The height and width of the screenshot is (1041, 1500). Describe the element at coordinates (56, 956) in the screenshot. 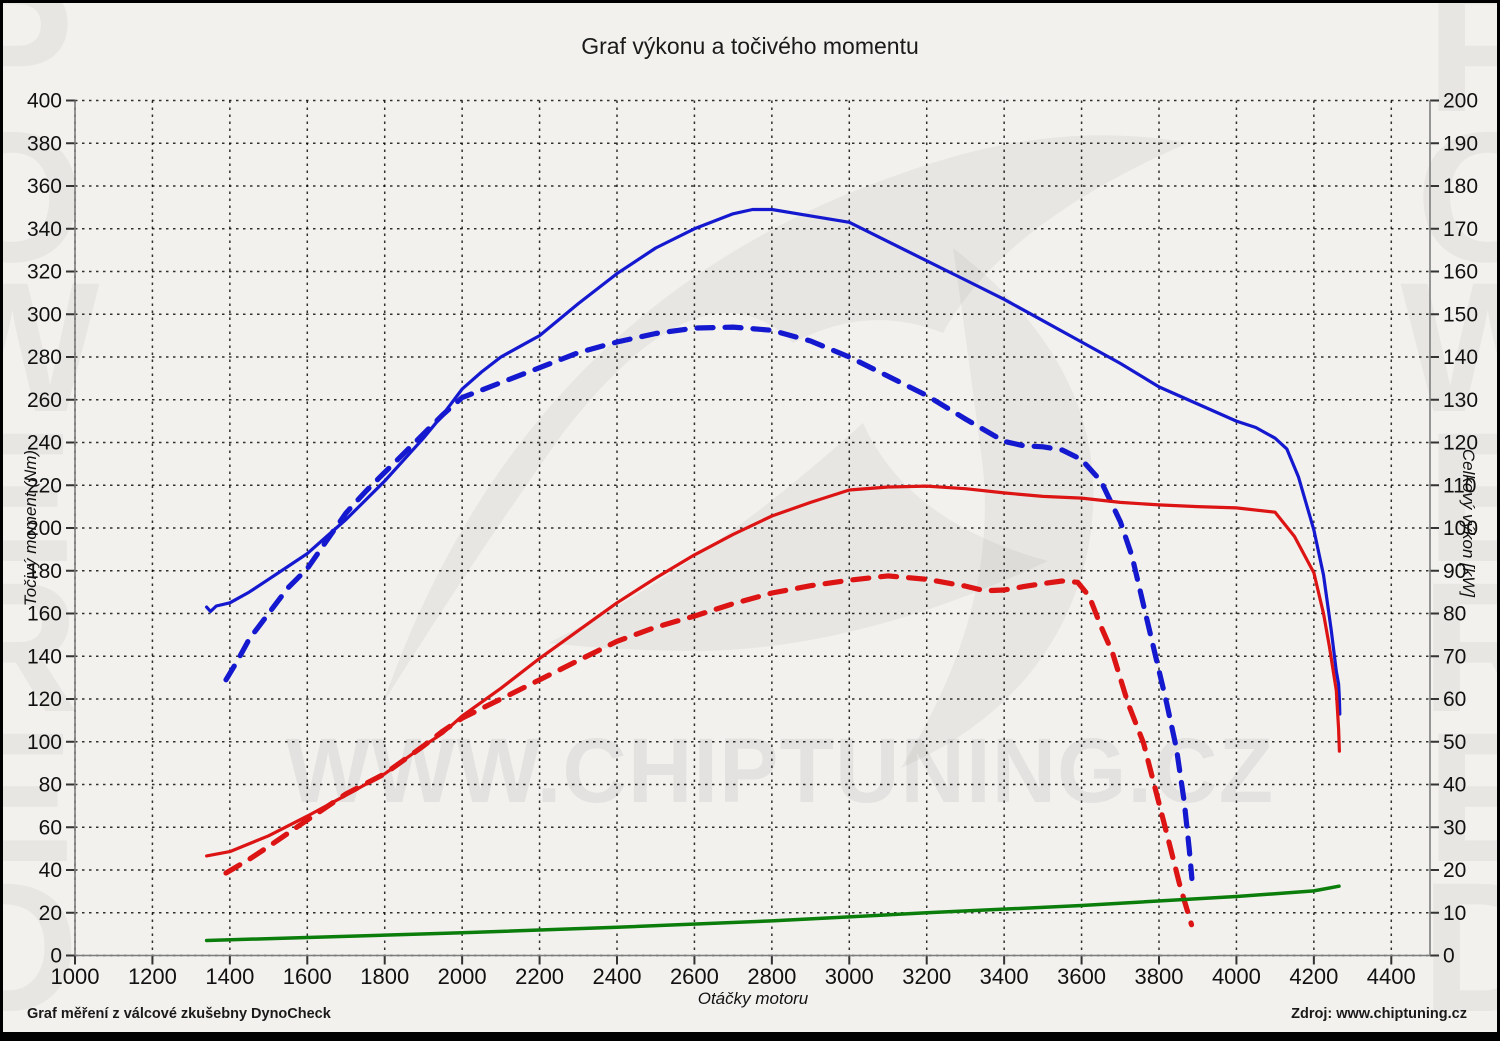

I see `y-left-tick-label: 0` at that location.